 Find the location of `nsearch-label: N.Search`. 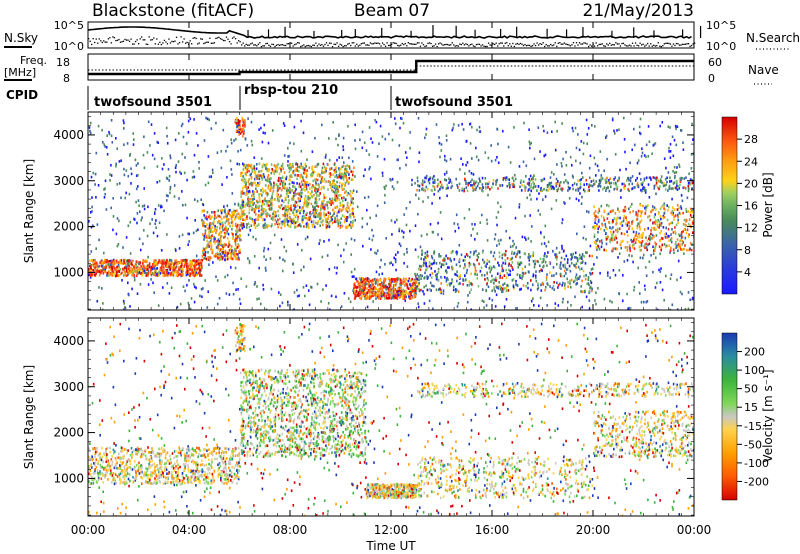

nsearch-label: N.Search is located at coordinates (773, 38).